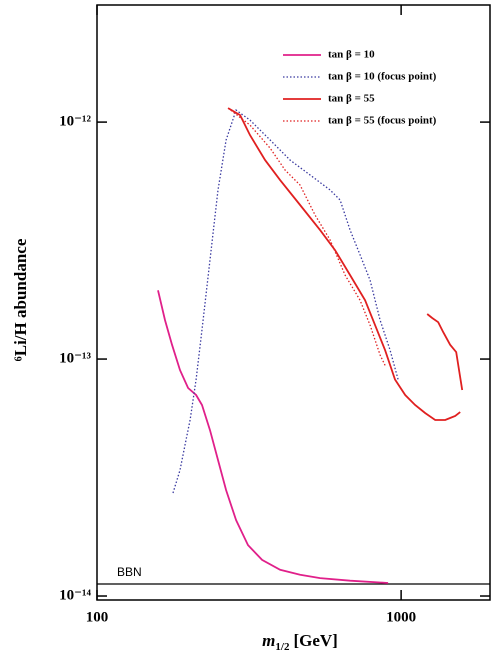  I want to click on y-tick-label: 10⁻¹², so click(75, 122).